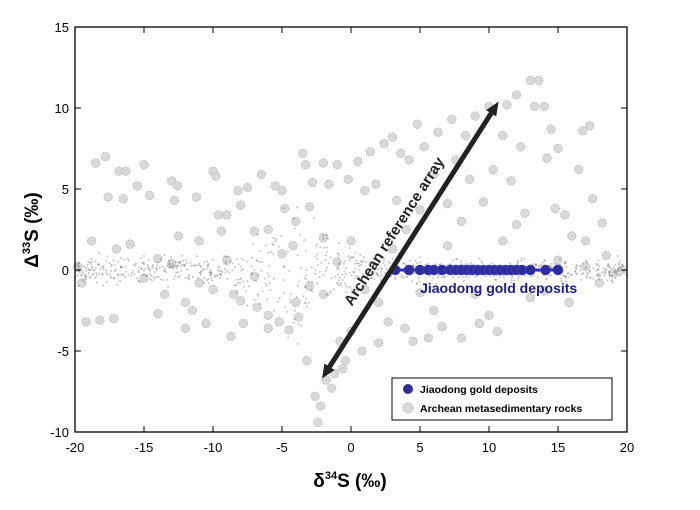 The image size is (700, 510). What do you see at coordinates (328, 371) in the screenshot?
I see `arrow-head` at bounding box center [328, 371].